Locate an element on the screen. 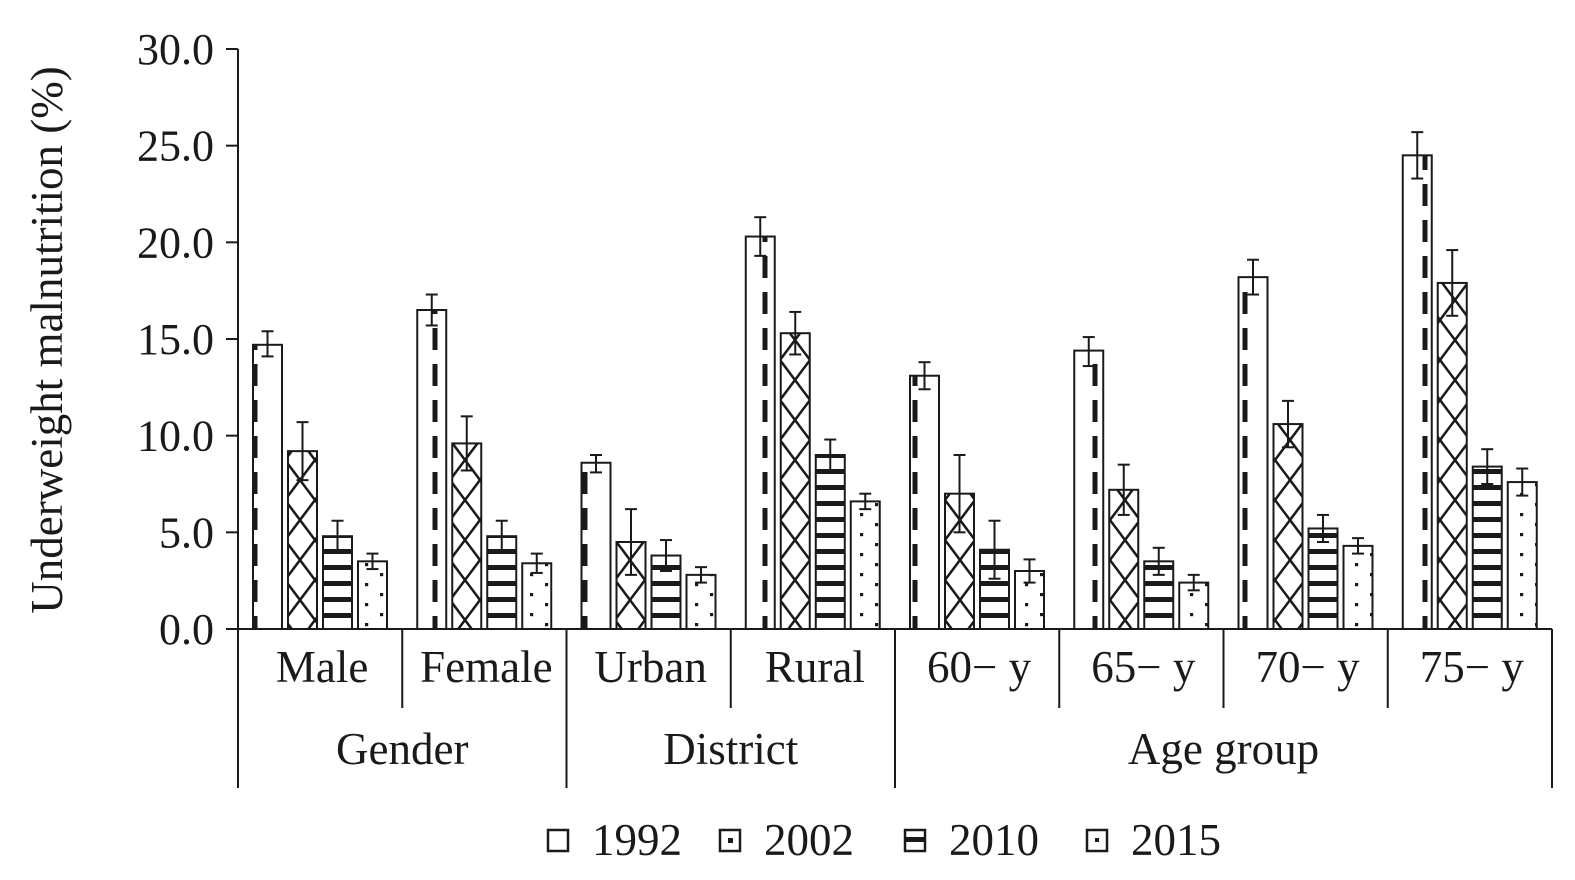 Image resolution: width=1575 pixels, height=880 pixels. x-tick-label-urban: Urban is located at coordinates (650, 667).